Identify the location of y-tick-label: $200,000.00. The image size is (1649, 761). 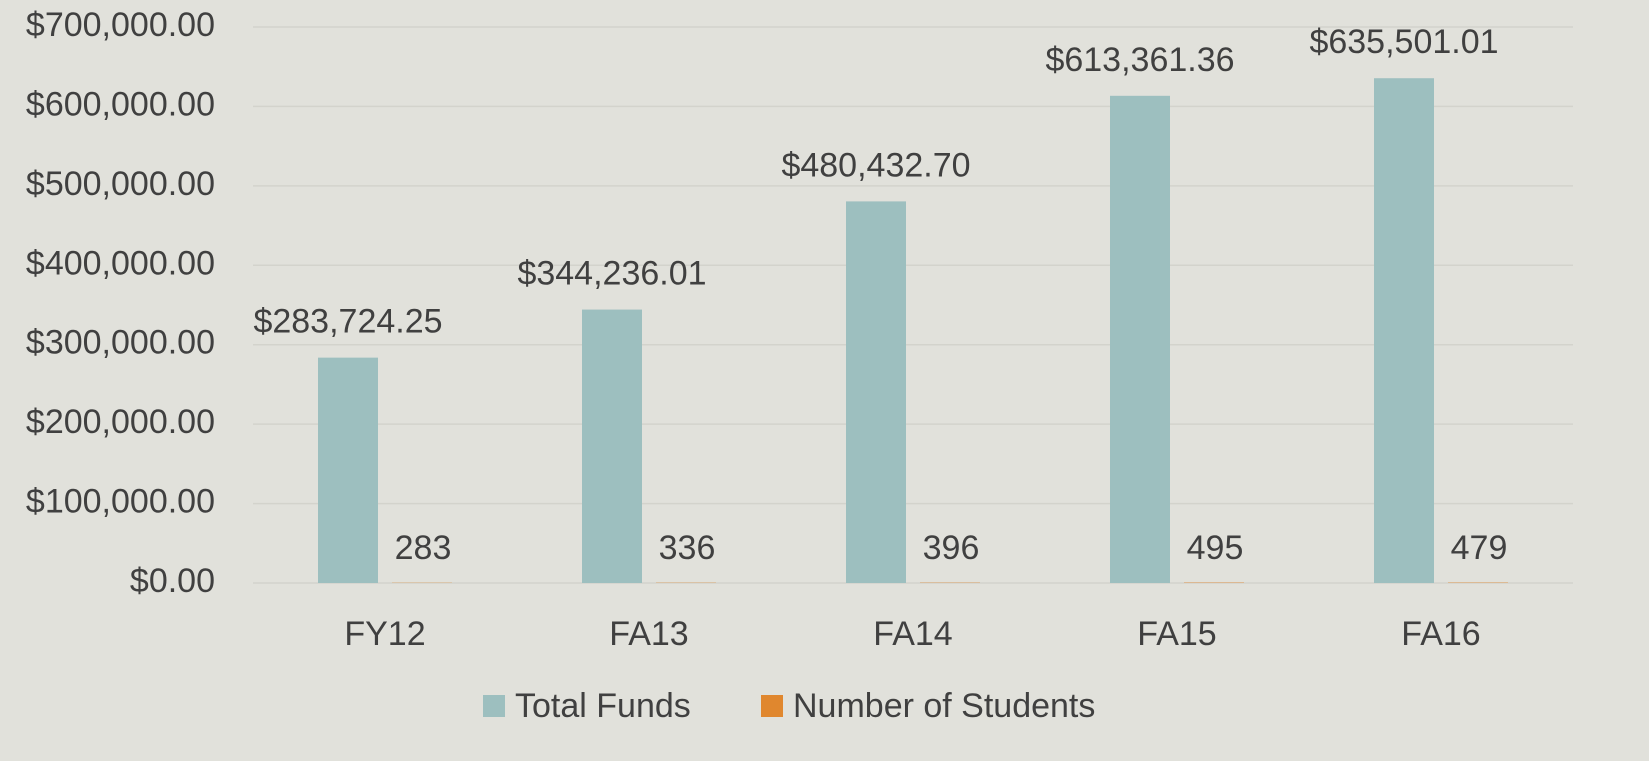
(120, 422).